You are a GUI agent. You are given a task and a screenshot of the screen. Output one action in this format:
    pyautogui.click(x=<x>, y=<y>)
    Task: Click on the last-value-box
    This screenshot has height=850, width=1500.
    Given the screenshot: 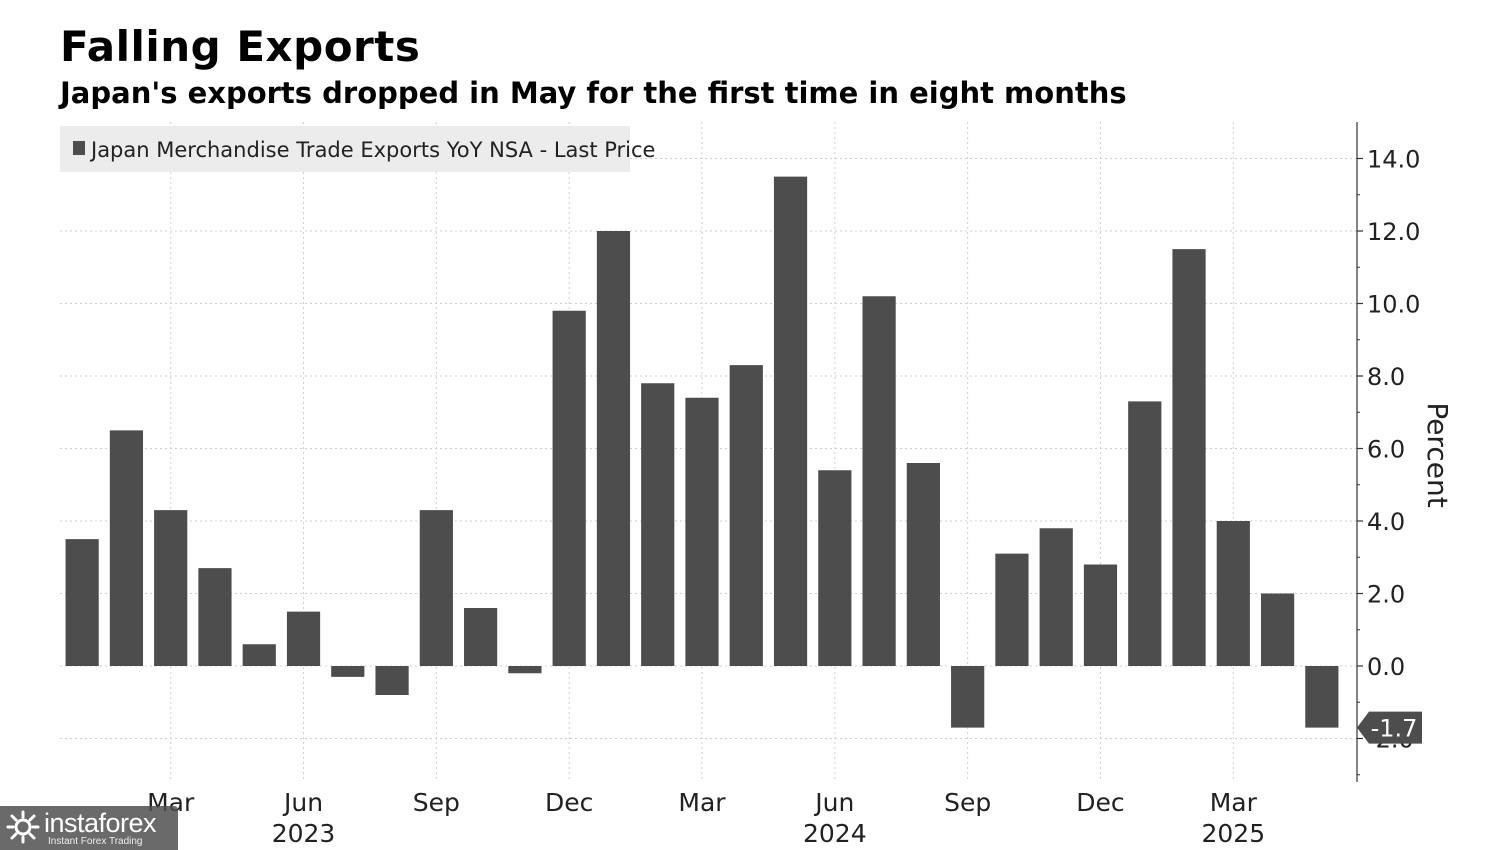 What is the action you would take?
    pyautogui.click(x=1389, y=727)
    